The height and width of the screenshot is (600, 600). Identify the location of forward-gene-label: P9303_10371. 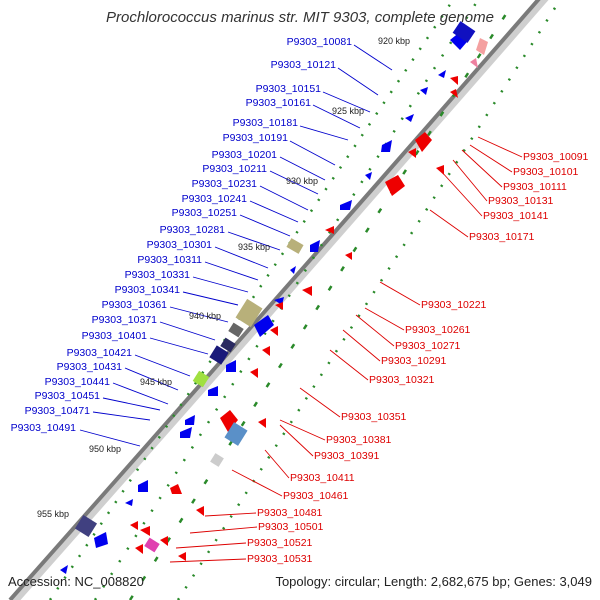
(125, 320).